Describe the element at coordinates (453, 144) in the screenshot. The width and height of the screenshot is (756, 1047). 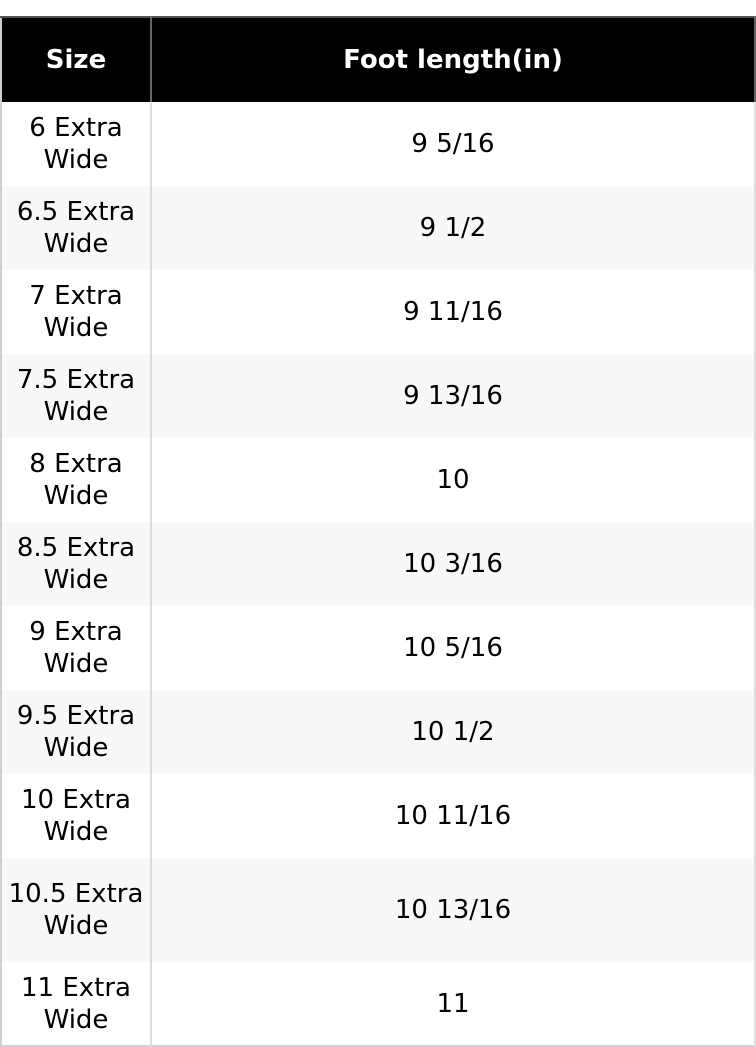
I see `foot-length-cell: 9 5/16` at that location.